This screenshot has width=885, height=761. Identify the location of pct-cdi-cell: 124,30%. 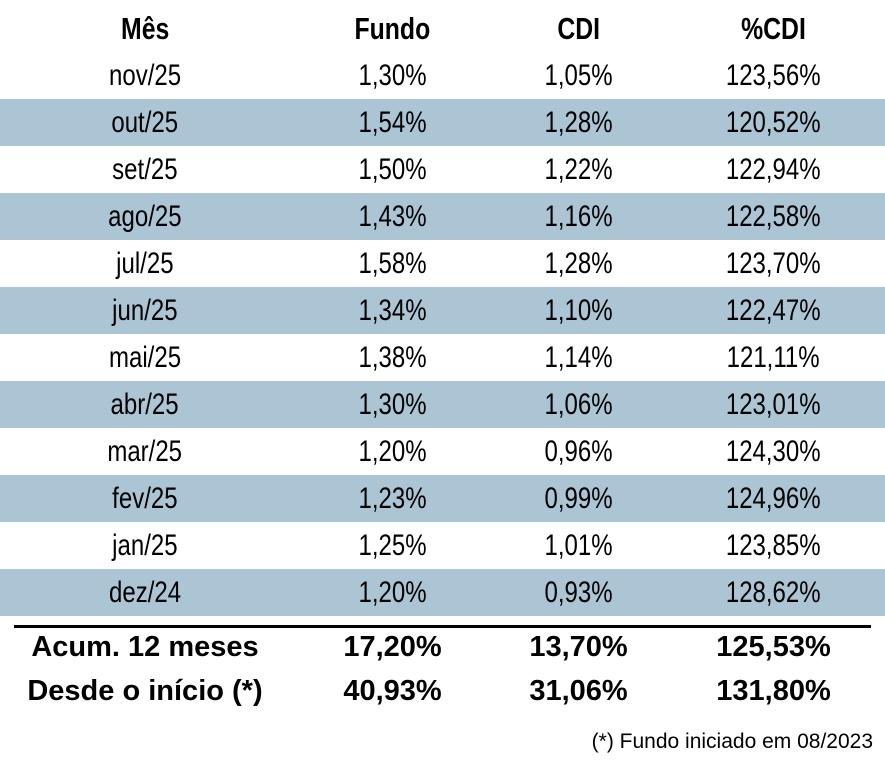
(773, 451).